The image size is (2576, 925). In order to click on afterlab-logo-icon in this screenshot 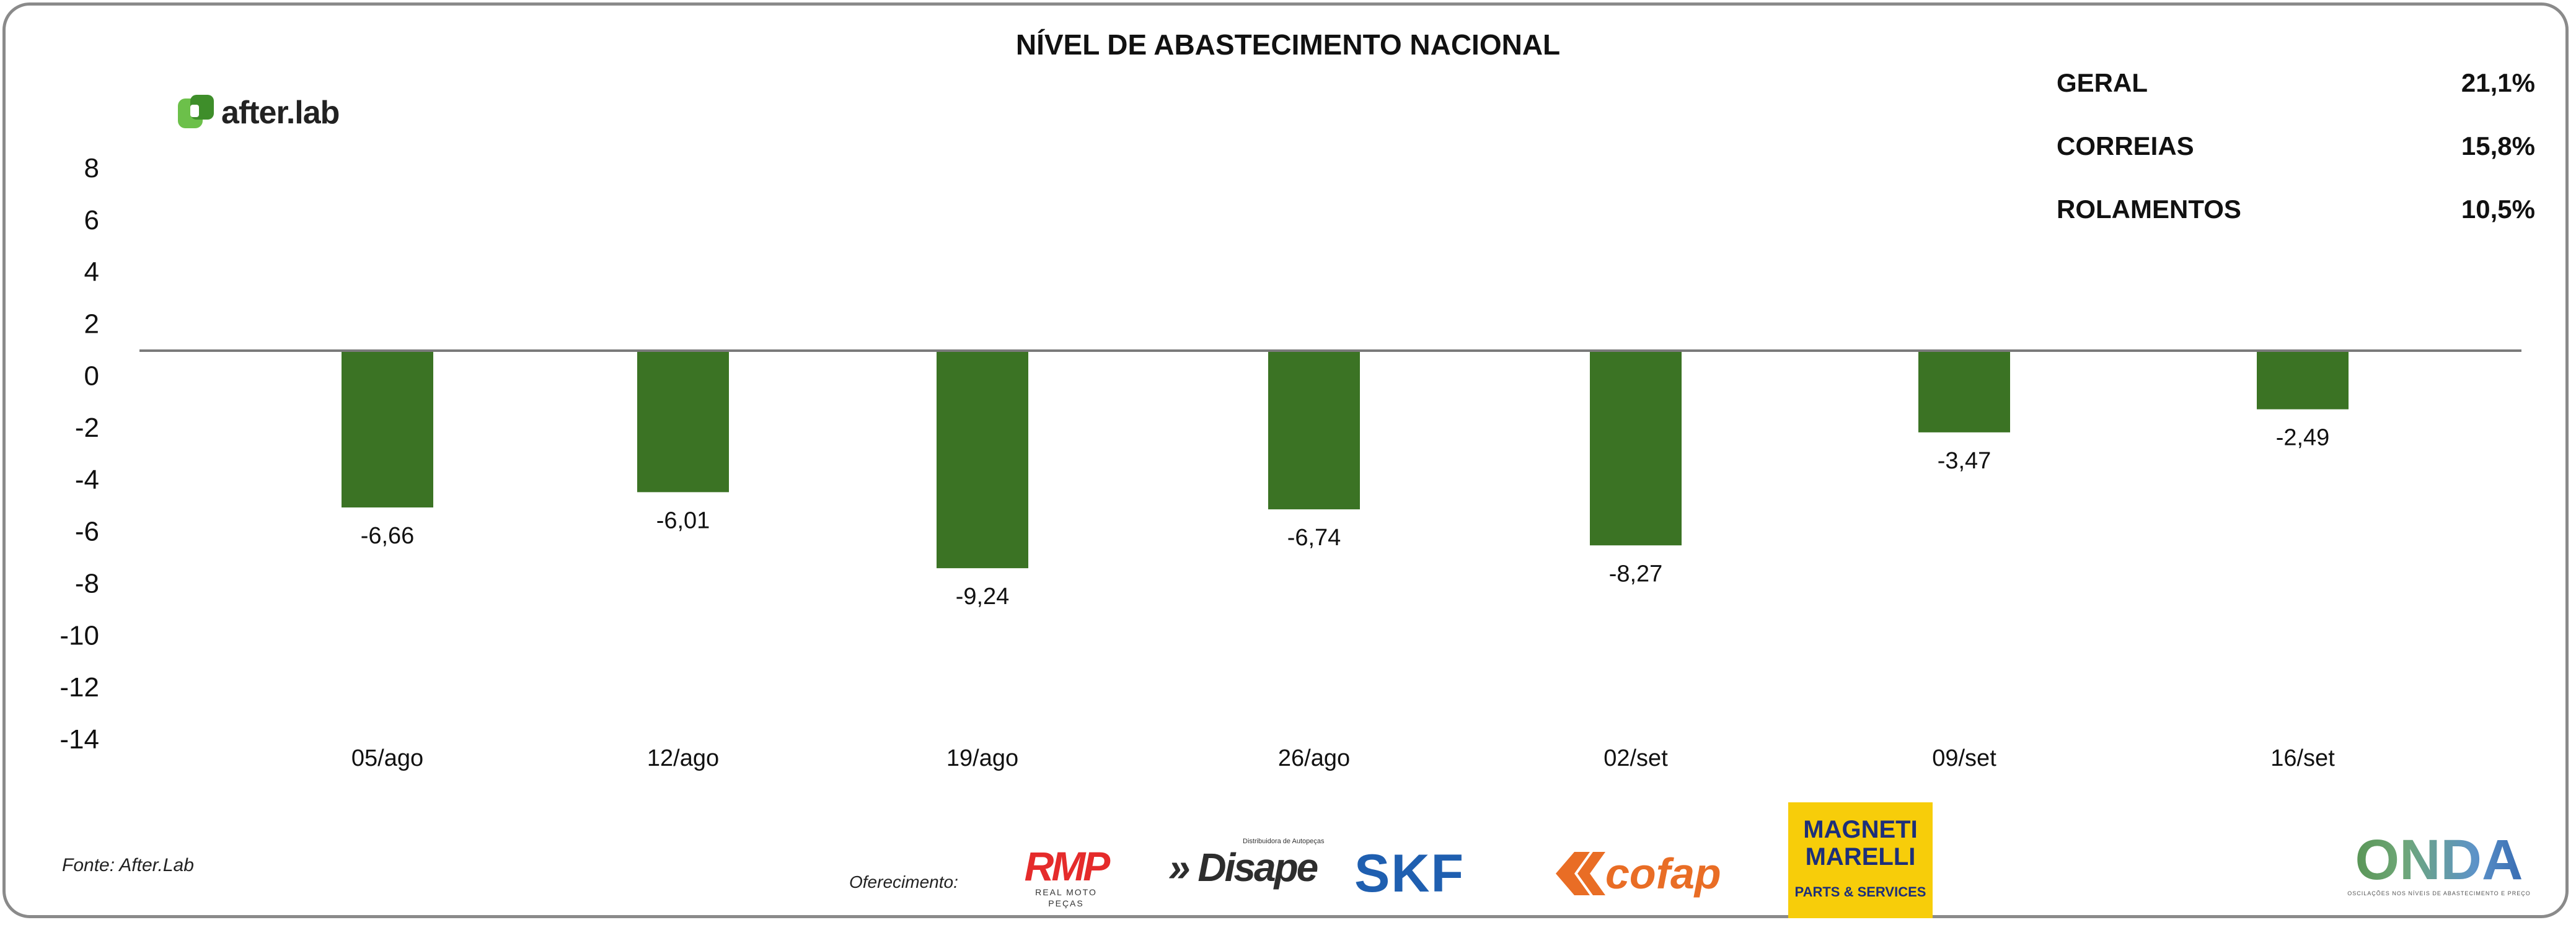, I will do `click(196, 112)`.